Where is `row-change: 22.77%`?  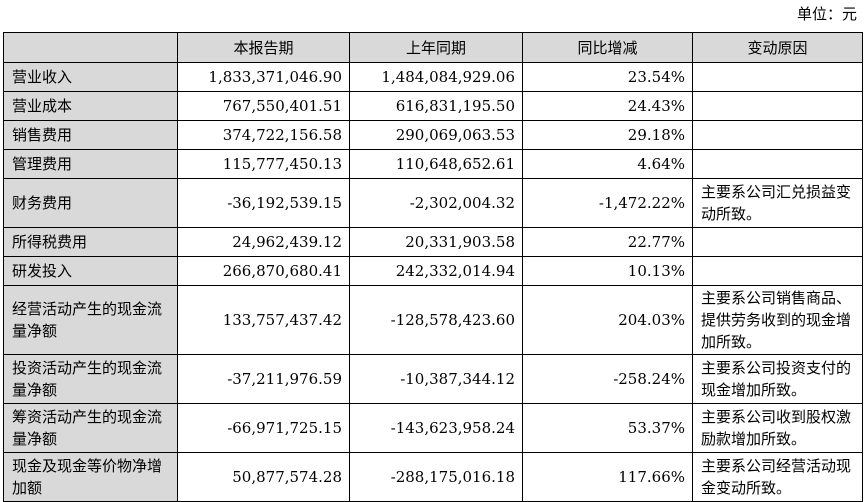 row-change: 22.77% is located at coordinates (607, 242).